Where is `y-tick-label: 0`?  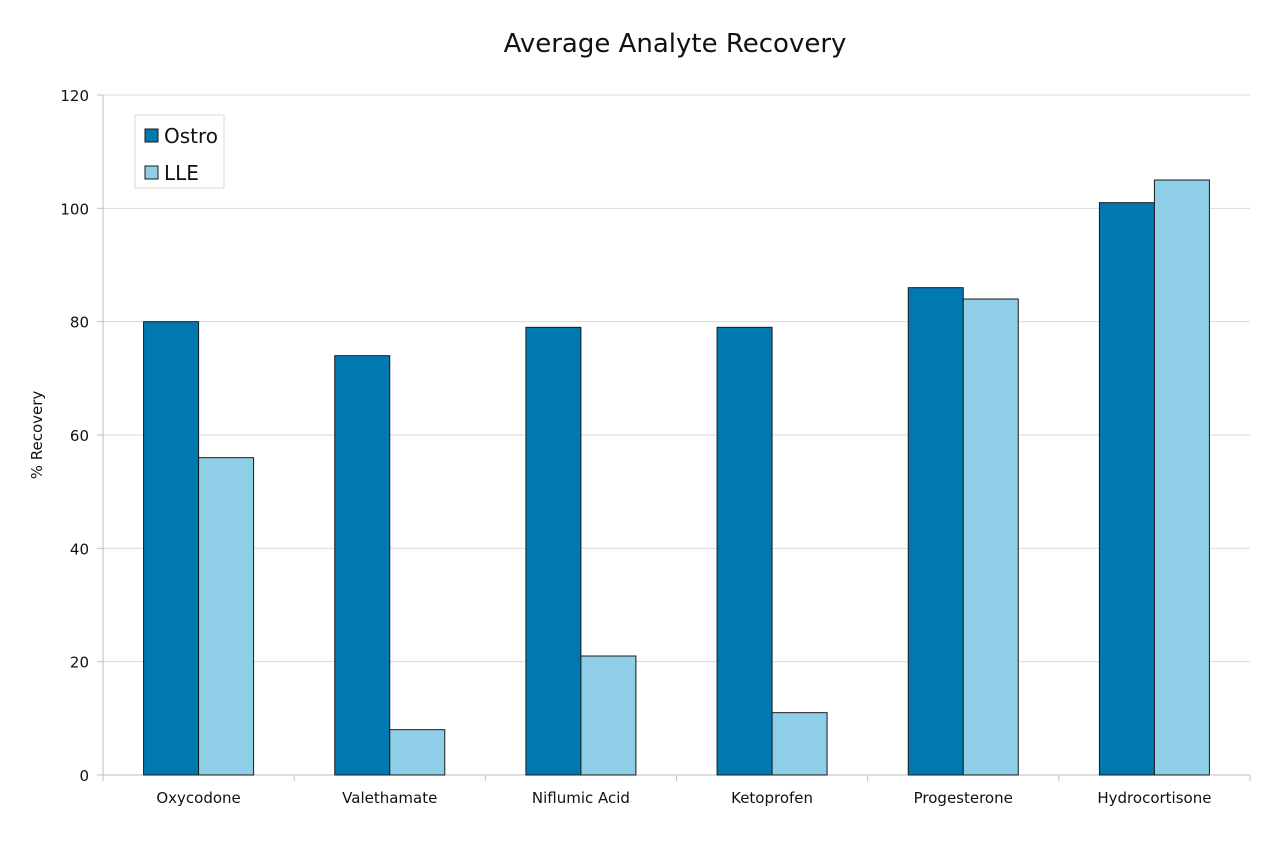
y-tick-label: 0 is located at coordinates (84, 776).